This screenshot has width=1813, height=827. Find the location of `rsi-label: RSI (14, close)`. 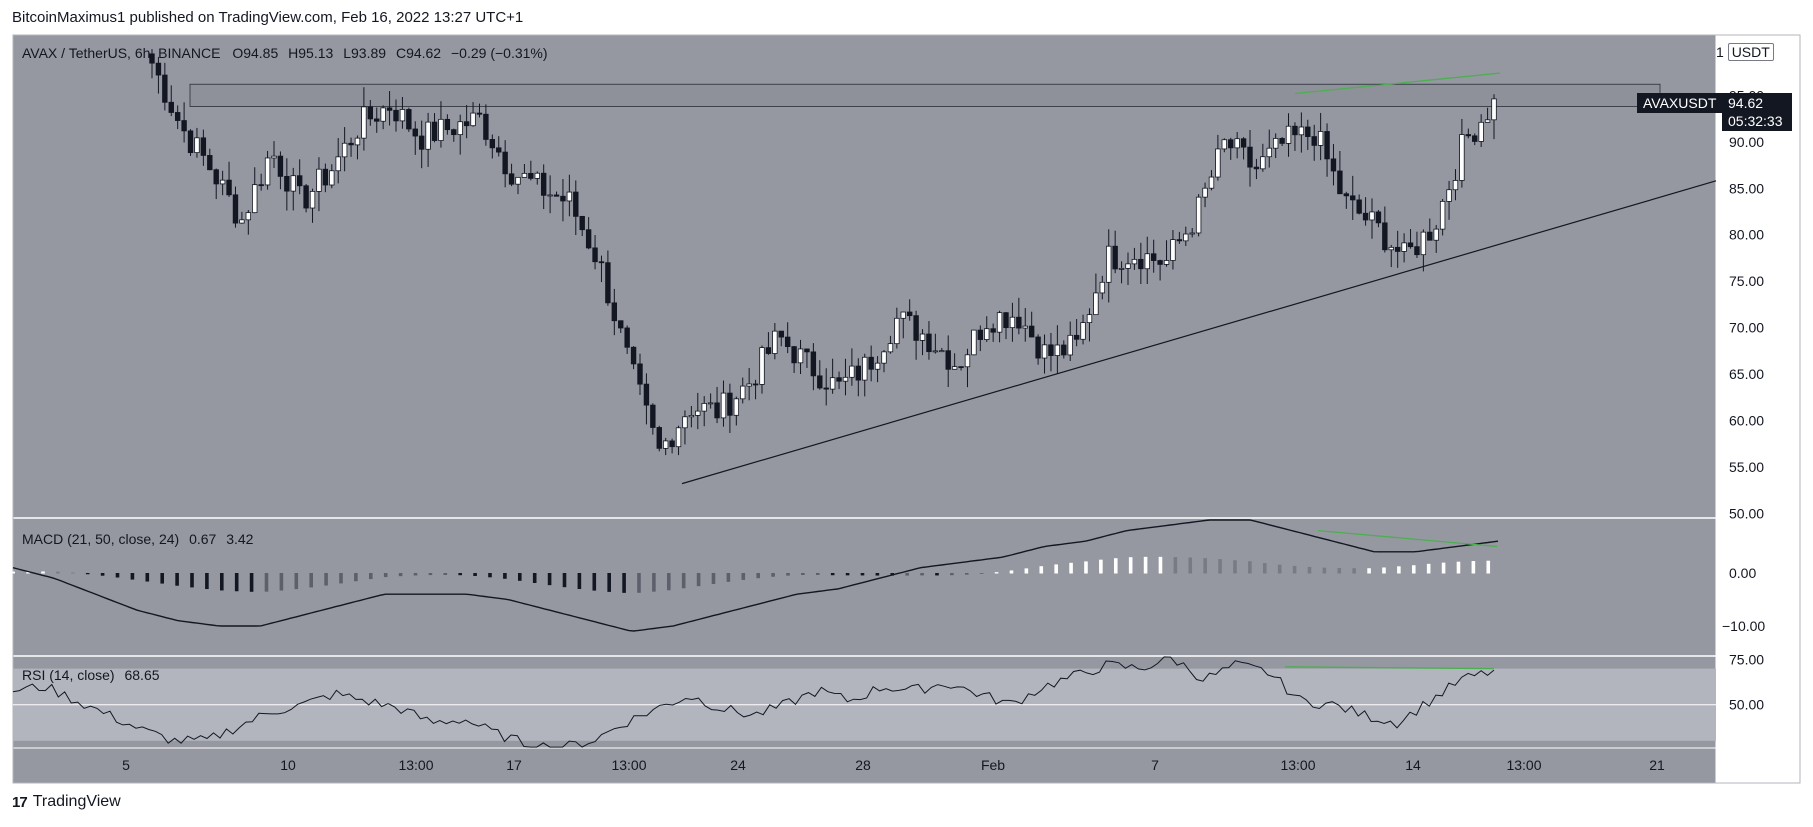

rsi-label: RSI (14, close) is located at coordinates (68, 675).